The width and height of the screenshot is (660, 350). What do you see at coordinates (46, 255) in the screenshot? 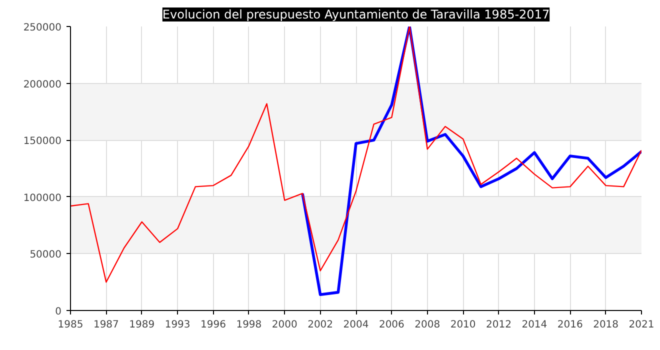
I see `y-tick-label: 50000` at bounding box center [46, 255].